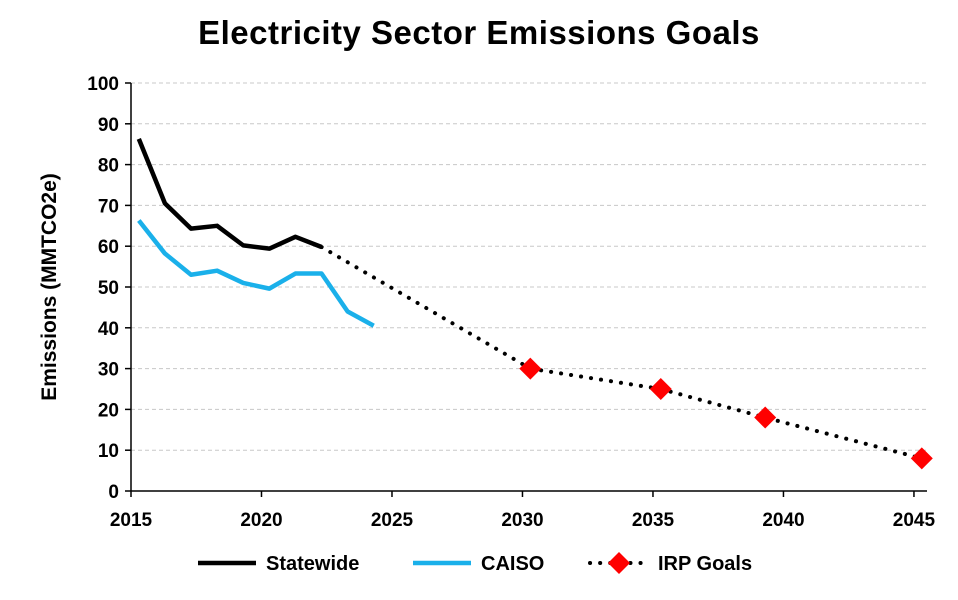  I want to click on series-line-caiso, so click(256, 273).